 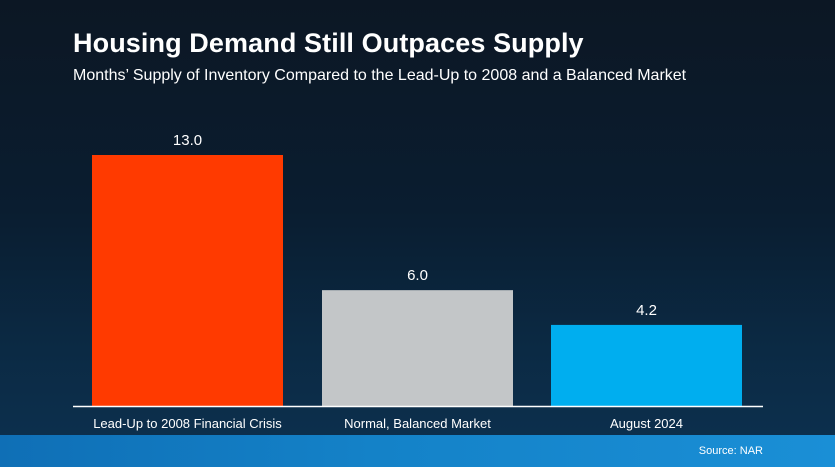 I want to click on data-label-2: 6.0, so click(x=417, y=275).